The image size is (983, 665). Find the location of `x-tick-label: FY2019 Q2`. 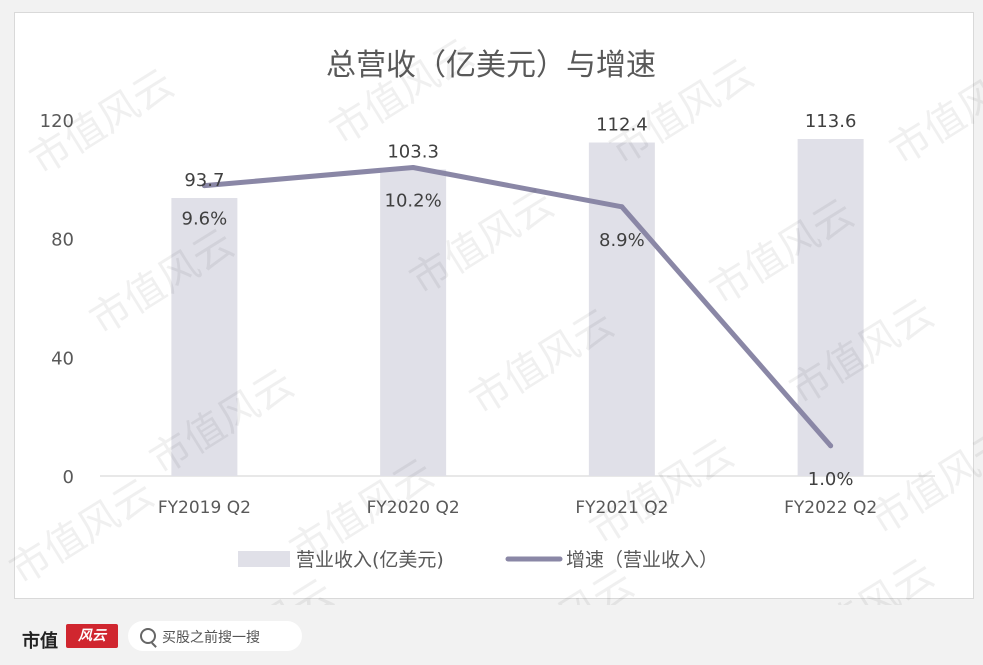

x-tick-label: FY2019 Q2 is located at coordinates (204, 508).